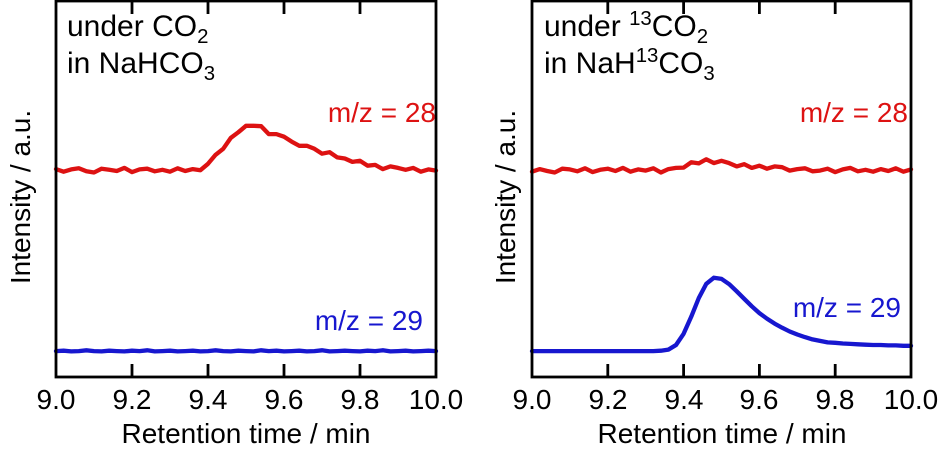  I want to click on series-label-mz28-left: m/z = 28, so click(381, 112).